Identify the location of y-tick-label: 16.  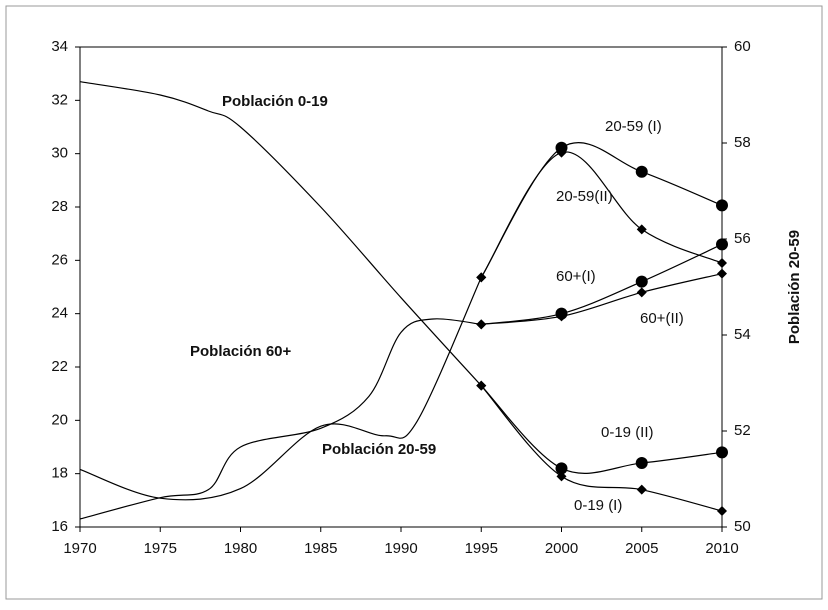
(59, 526).